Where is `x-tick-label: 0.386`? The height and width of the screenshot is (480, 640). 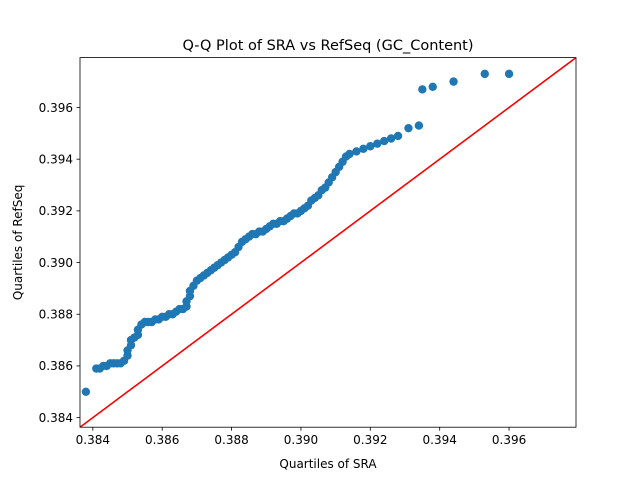
x-tick-label: 0.386 is located at coordinates (162, 440).